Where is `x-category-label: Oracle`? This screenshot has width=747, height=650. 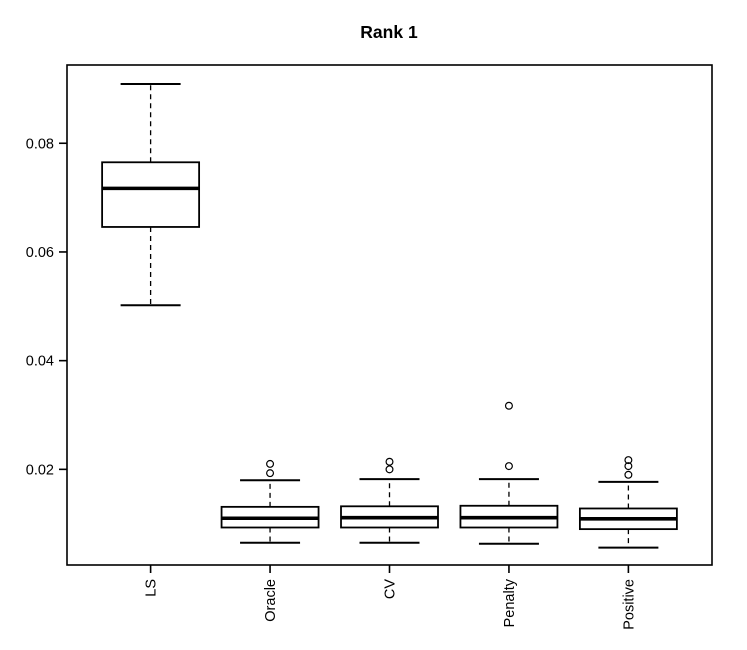 x-category-label: Oracle is located at coordinates (271, 600).